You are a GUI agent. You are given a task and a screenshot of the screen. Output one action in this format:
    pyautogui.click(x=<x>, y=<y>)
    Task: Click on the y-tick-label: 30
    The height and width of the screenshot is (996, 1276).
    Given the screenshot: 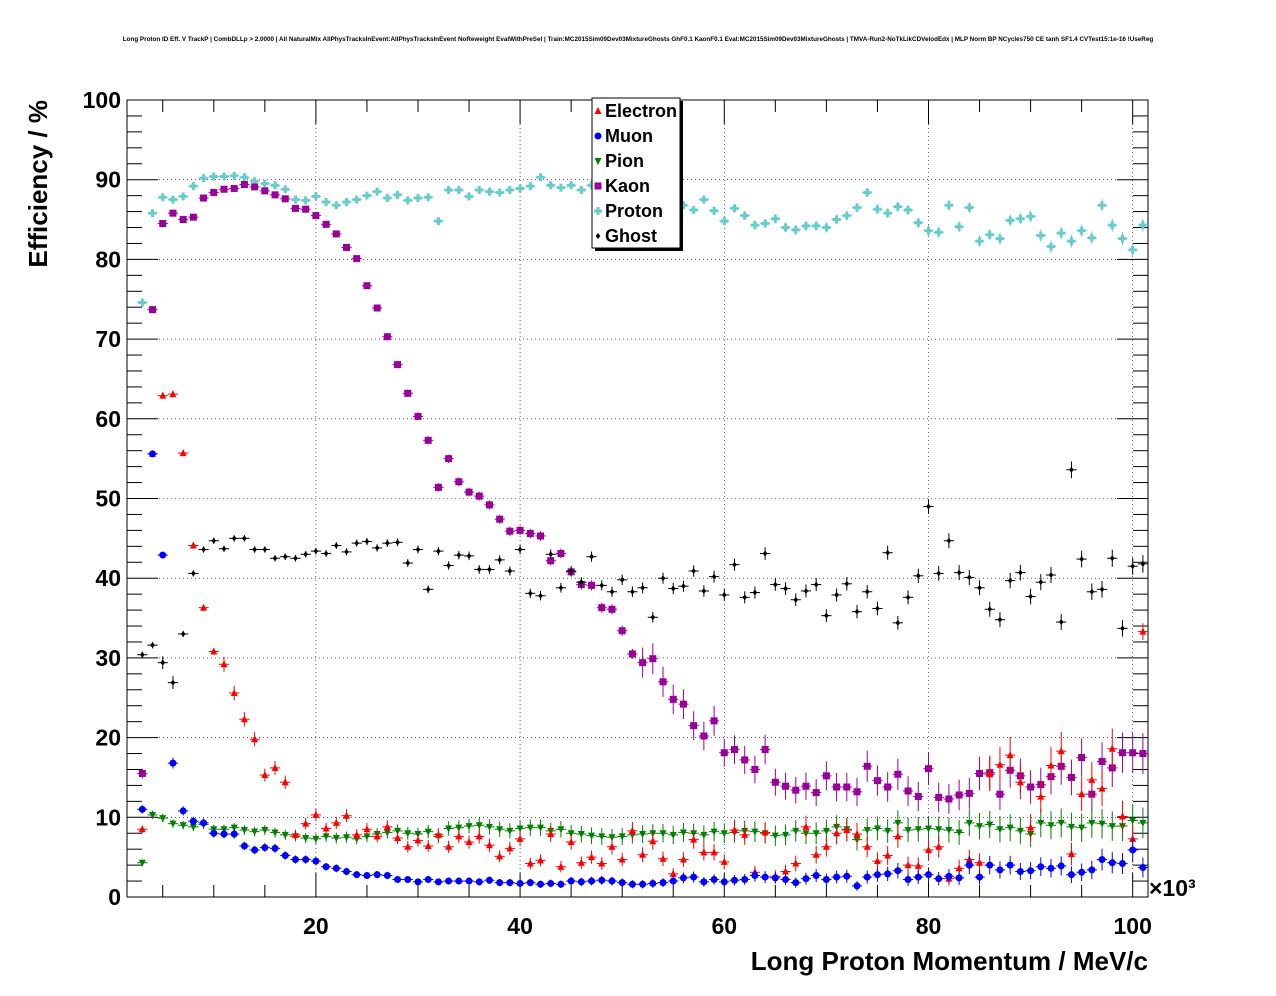 What is the action you would take?
    pyautogui.click(x=108, y=658)
    